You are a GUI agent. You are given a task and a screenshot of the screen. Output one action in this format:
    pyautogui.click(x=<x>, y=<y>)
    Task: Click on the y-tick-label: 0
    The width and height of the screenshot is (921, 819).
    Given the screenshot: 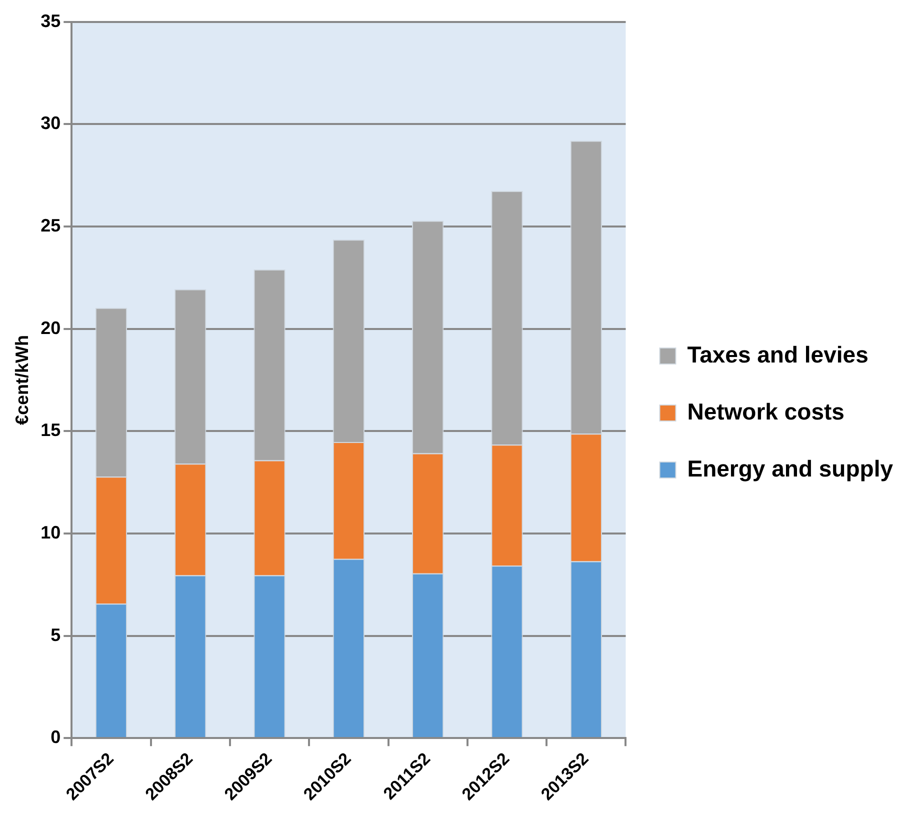 What is the action you would take?
    pyautogui.click(x=55, y=737)
    